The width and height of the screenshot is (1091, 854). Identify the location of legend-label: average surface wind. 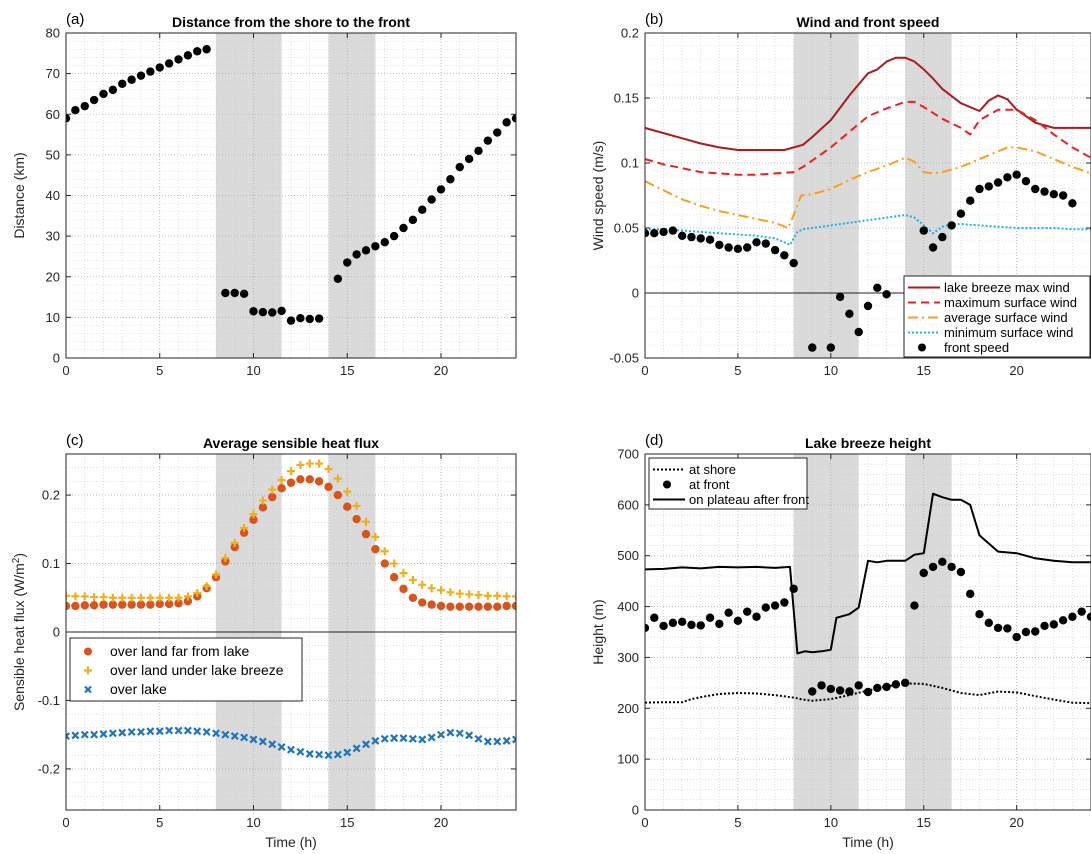
(1006, 317).